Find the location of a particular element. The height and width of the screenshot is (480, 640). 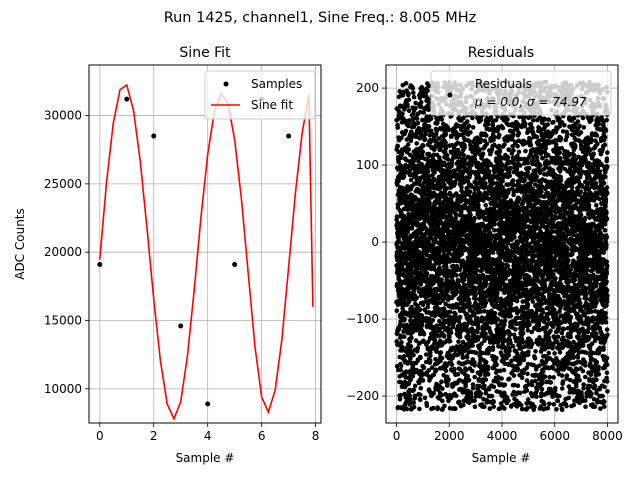

sine-fit-ytick-label: 15000 is located at coordinates (63, 321).